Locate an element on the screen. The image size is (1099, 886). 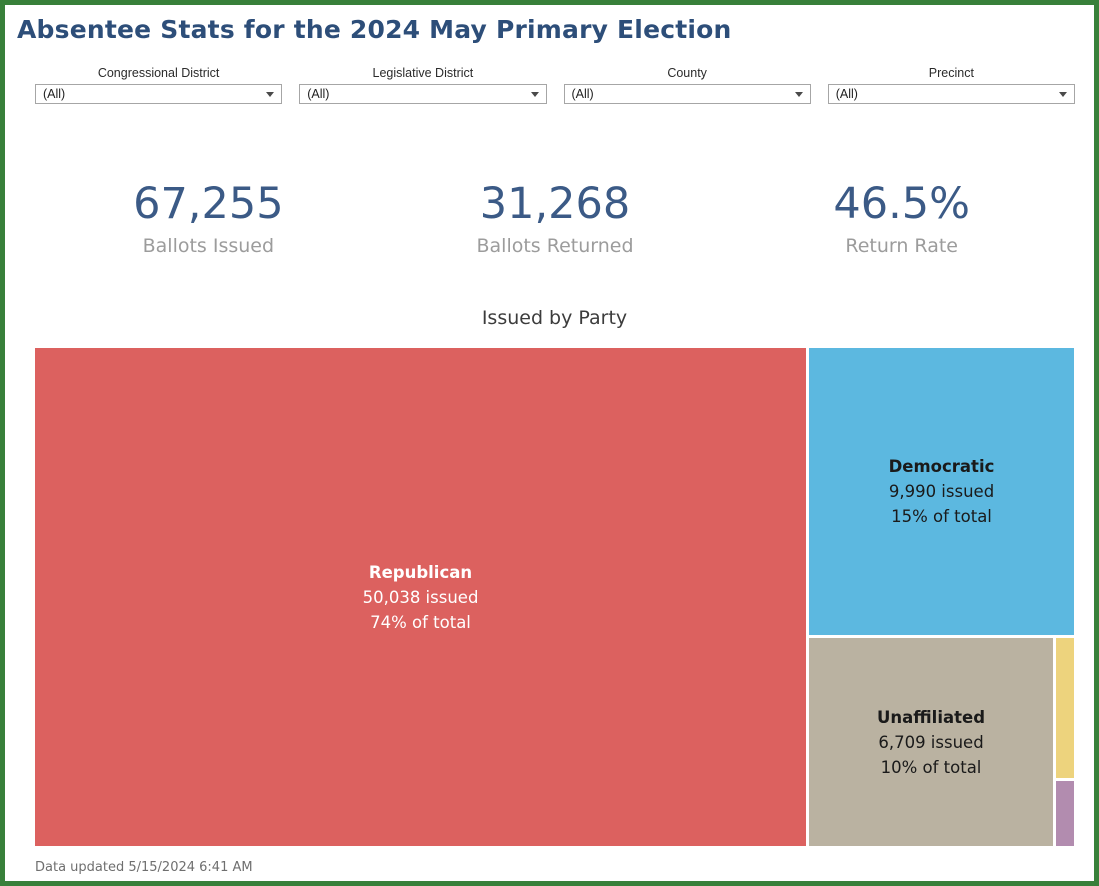
county-filter: County (All) is located at coordinates (687, 85).